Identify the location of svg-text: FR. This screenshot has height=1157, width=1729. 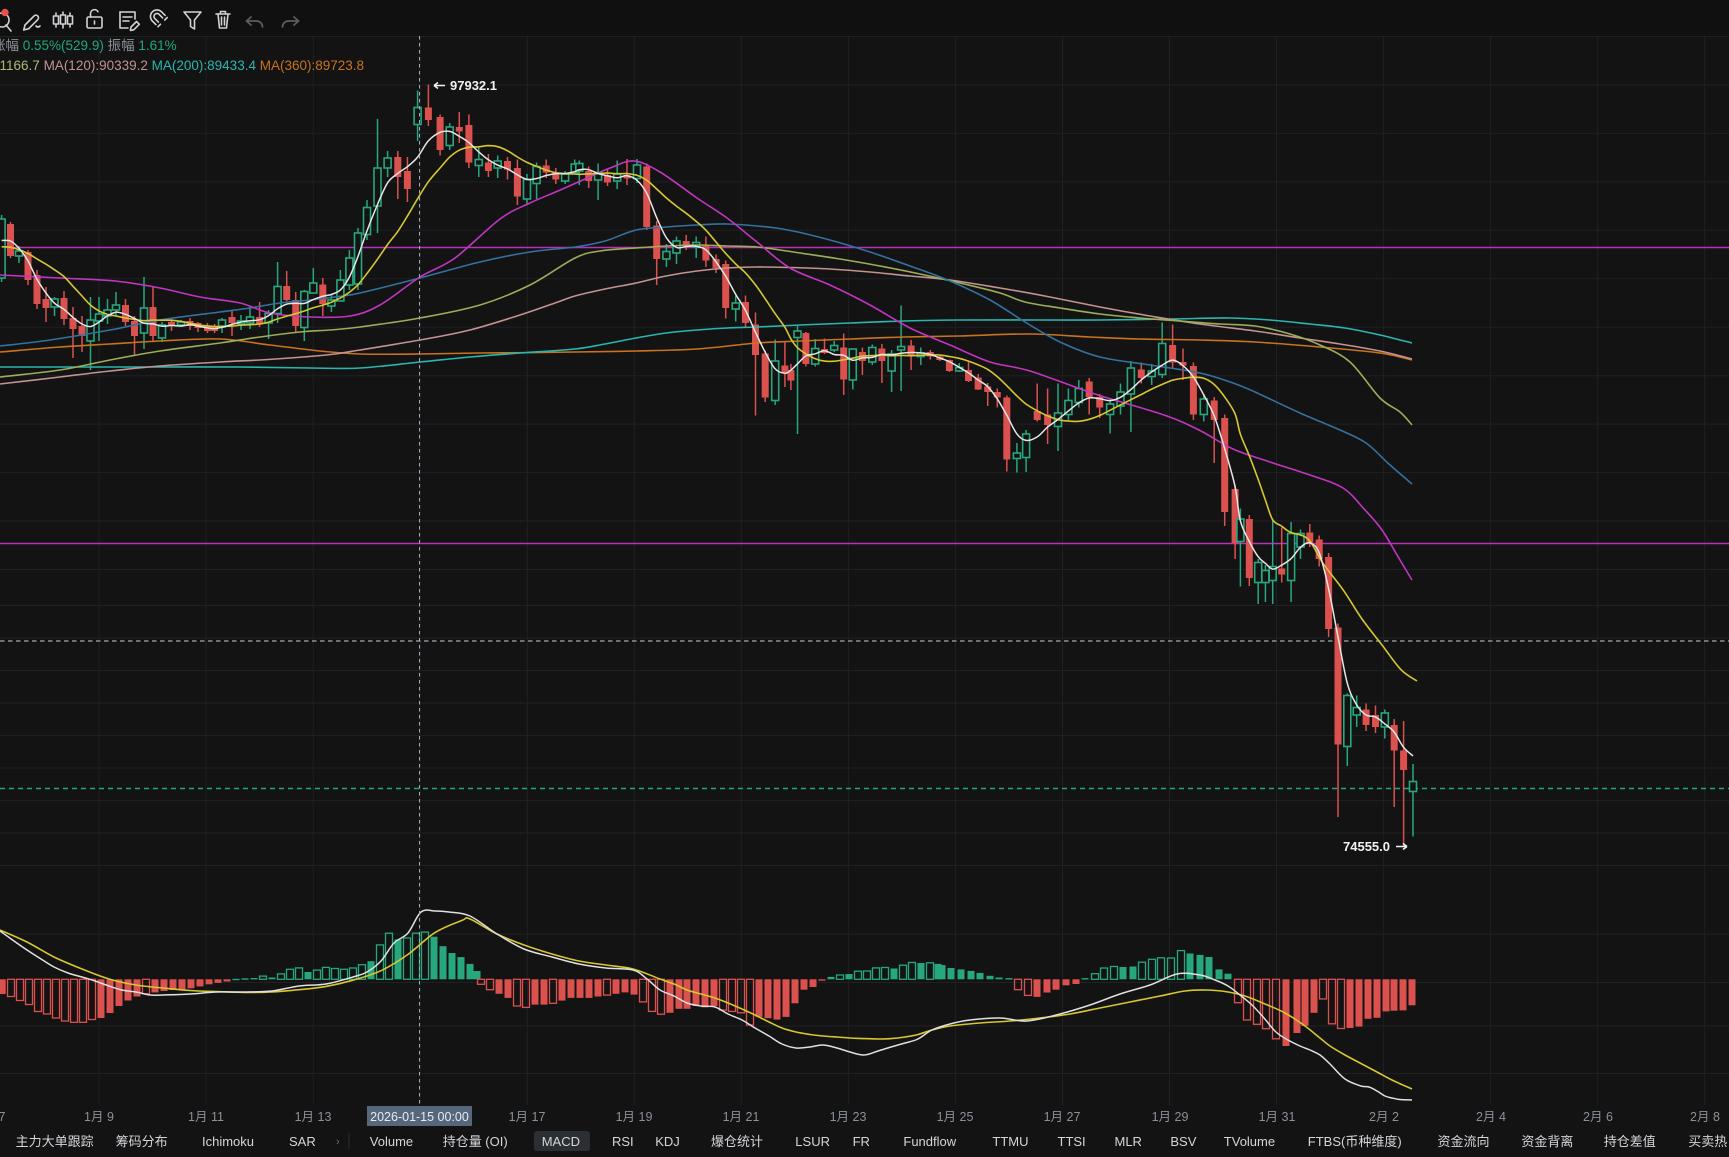
(861, 1141).